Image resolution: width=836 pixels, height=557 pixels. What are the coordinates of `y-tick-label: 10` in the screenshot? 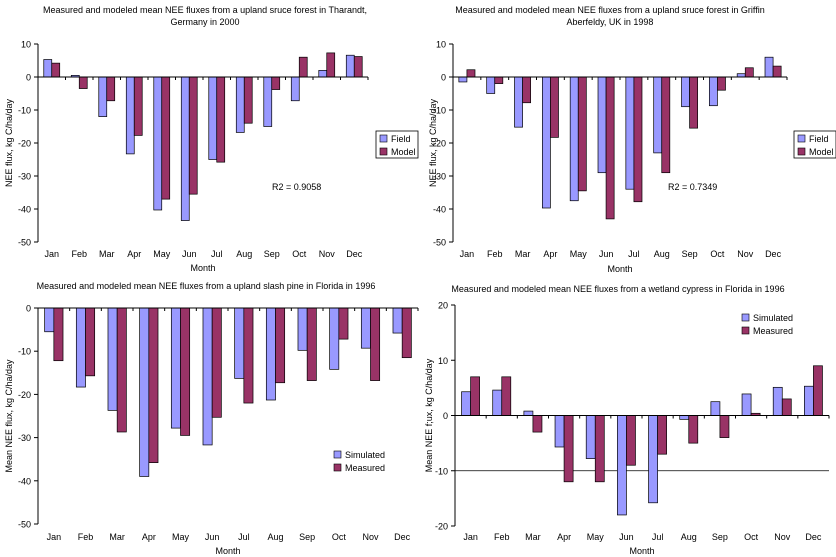 It's located at (443, 361).